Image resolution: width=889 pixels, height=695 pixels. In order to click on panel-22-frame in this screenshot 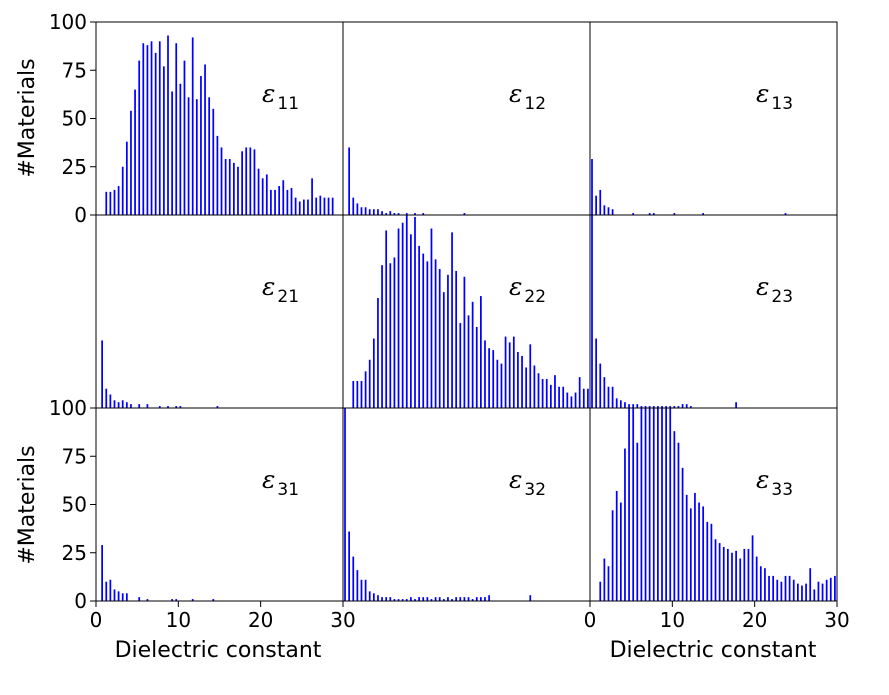, I will do `click(466, 311)`.